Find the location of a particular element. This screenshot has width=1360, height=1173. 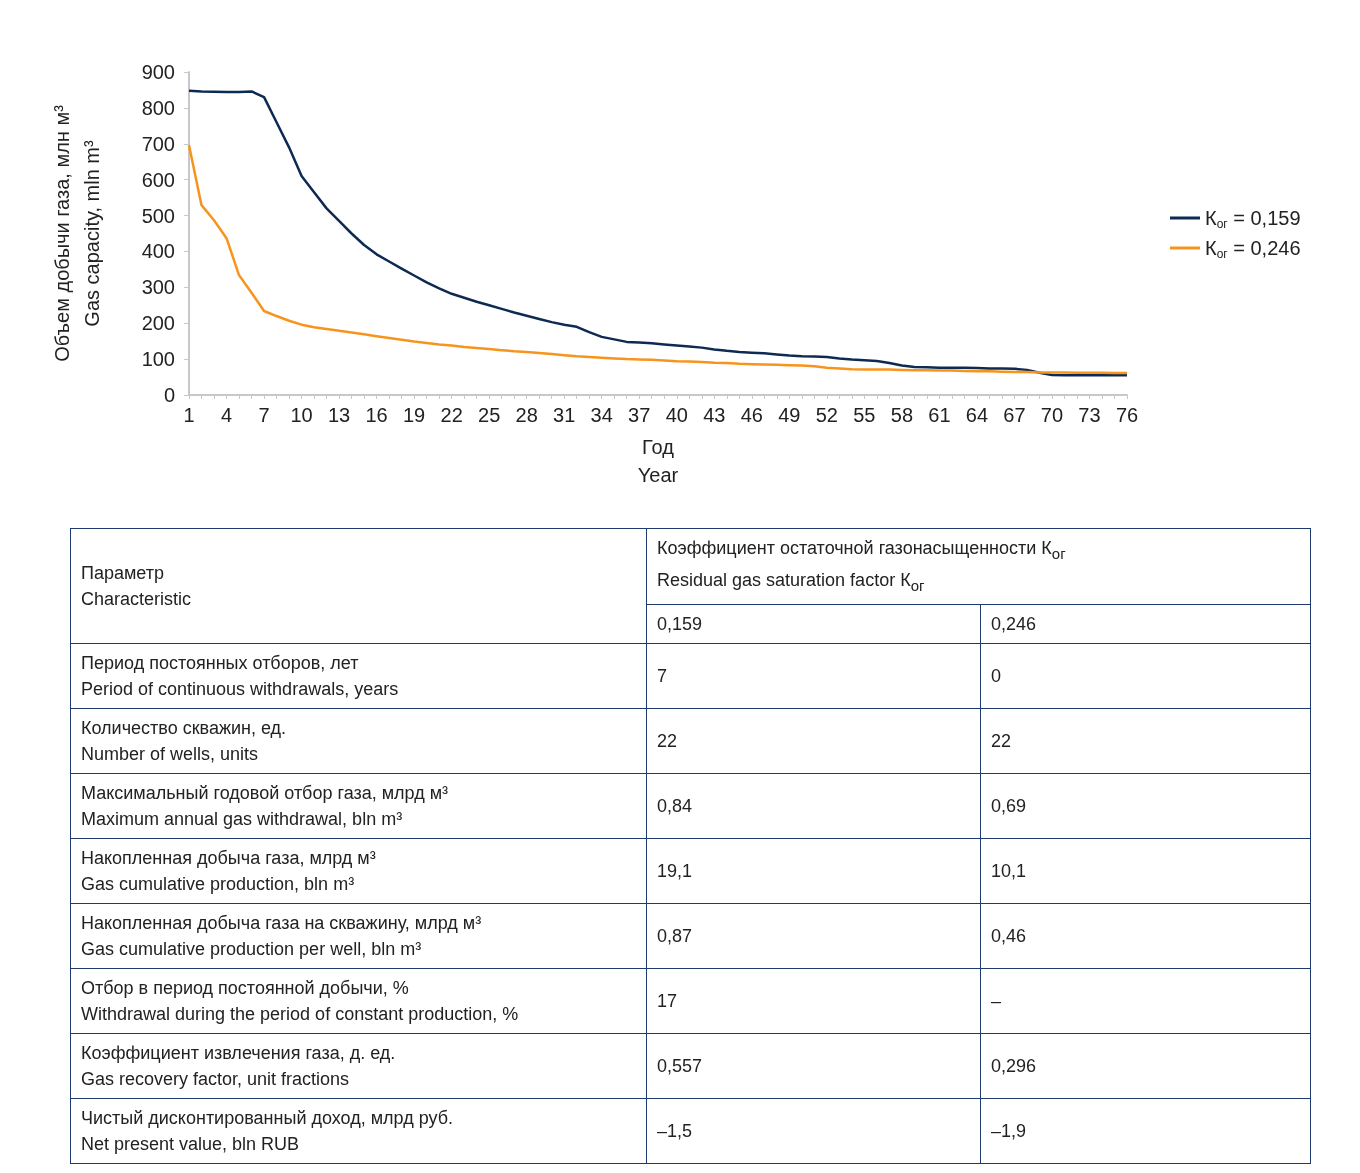

text: Отбор в период постоянной добычи, % Withdrawal during the period of constant production, % is located at coordinates (358, 1001).